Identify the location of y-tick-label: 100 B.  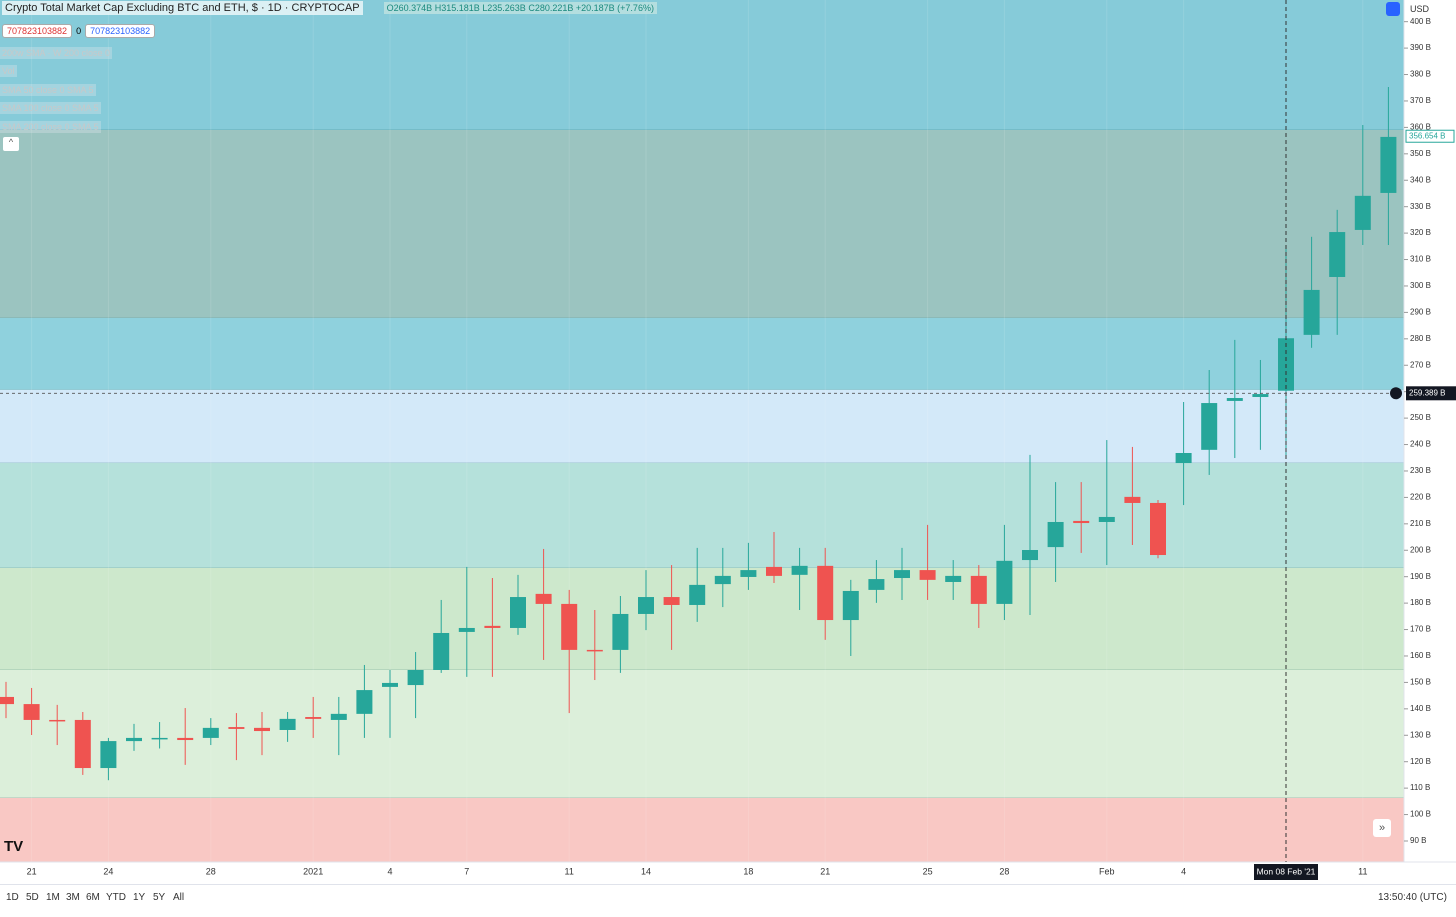
(1420, 814).